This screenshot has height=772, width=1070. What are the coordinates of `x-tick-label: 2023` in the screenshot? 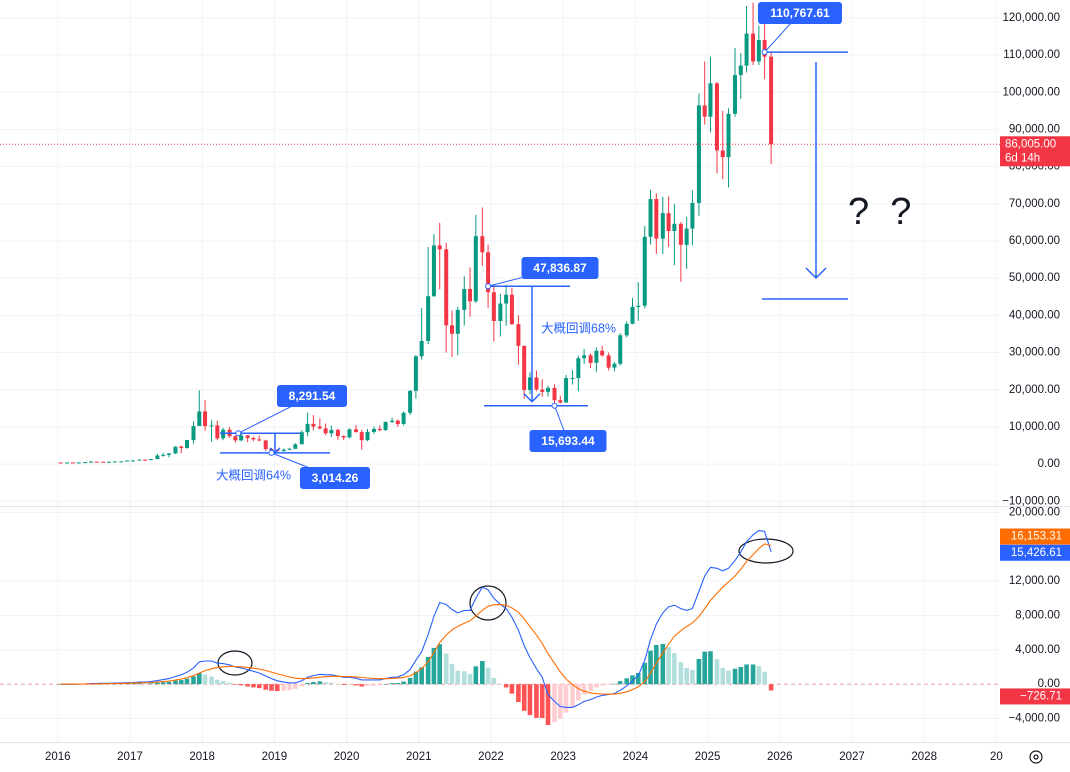 It's located at (563, 757).